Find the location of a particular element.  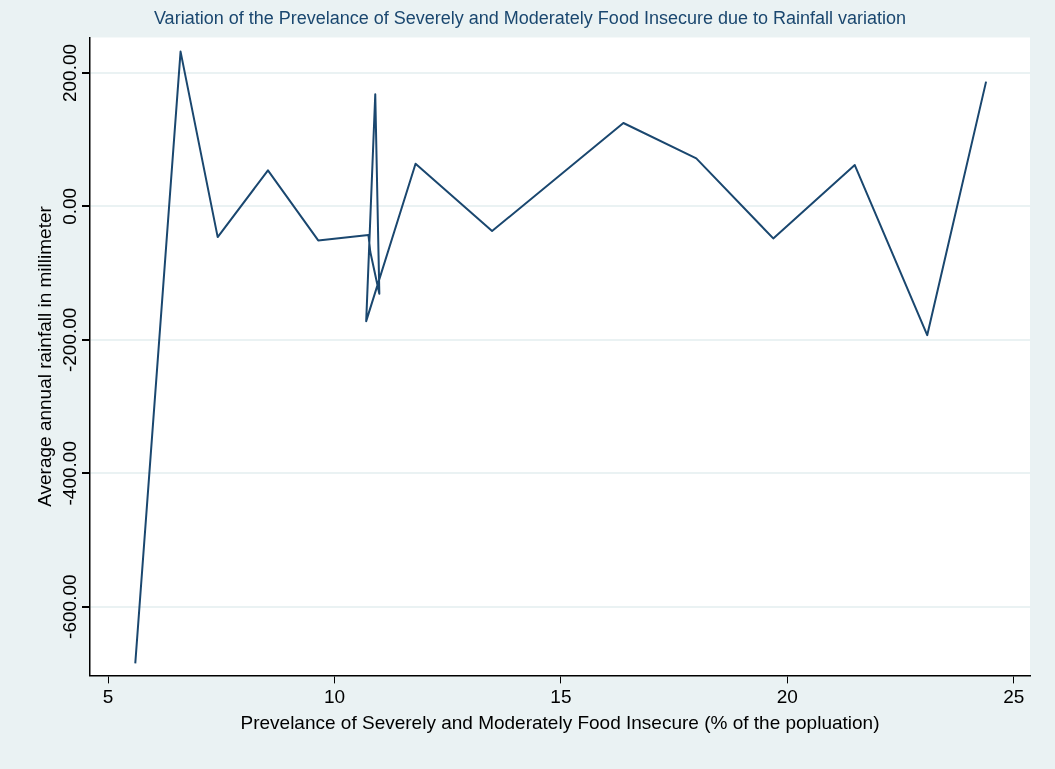

x-tick-label: 25 is located at coordinates (1014, 697).